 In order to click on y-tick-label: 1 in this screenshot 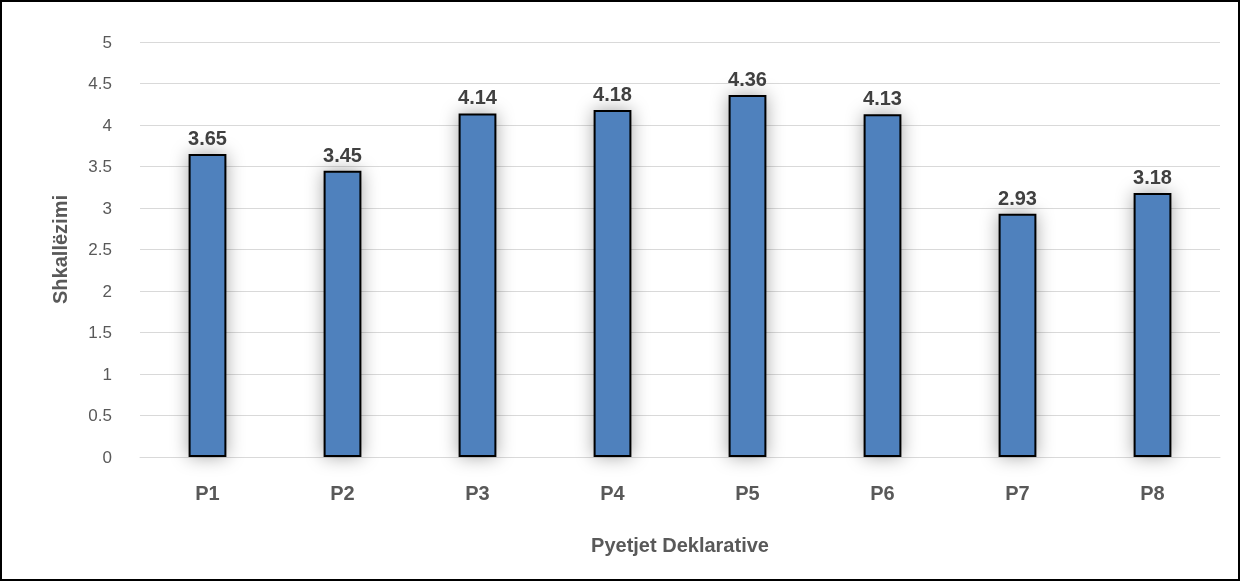, I will do `click(107, 374)`.